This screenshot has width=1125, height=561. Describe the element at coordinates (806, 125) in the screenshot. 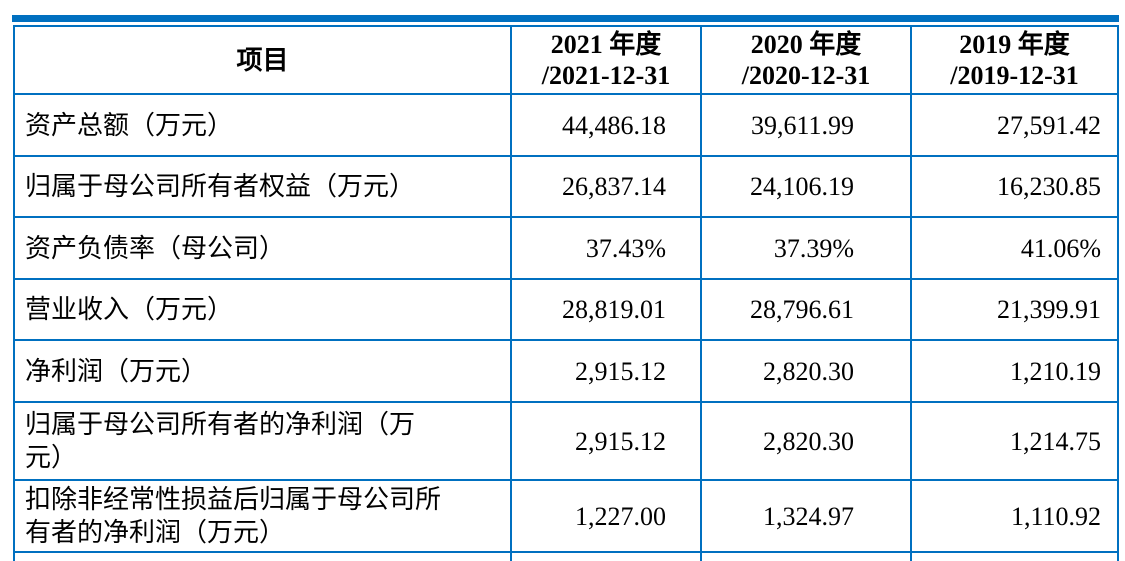

I see `value-cell: 39,611.99` at that location.